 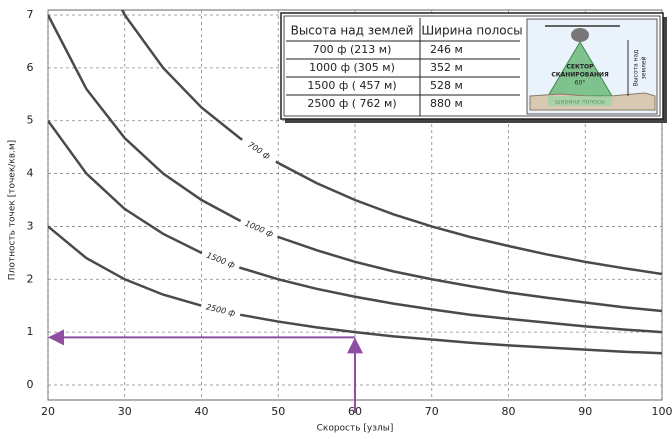 I want to click on y-tick-label: 1, so click(x=30, y=331).